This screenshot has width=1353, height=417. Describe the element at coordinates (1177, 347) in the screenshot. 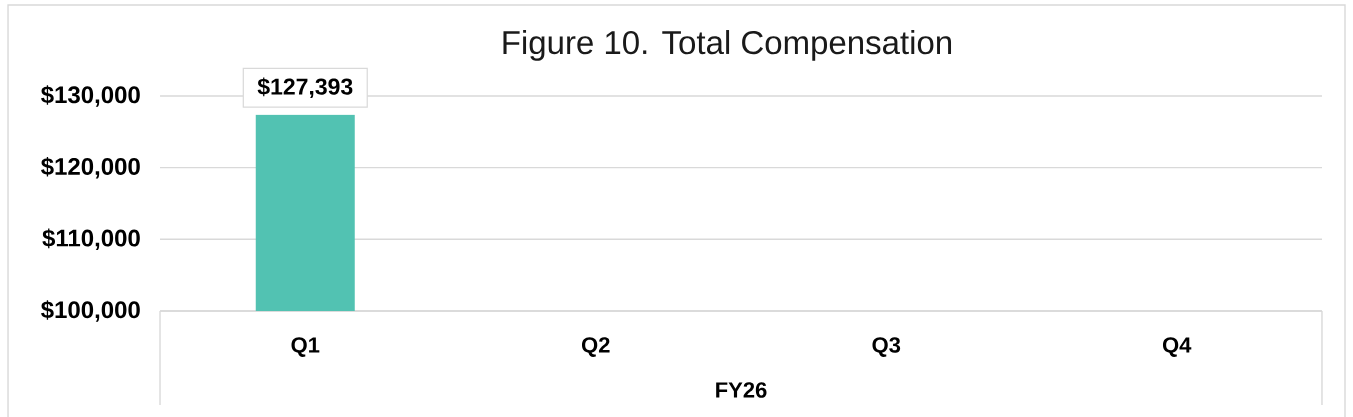

I see `x-tick-label: Q4` at that location.